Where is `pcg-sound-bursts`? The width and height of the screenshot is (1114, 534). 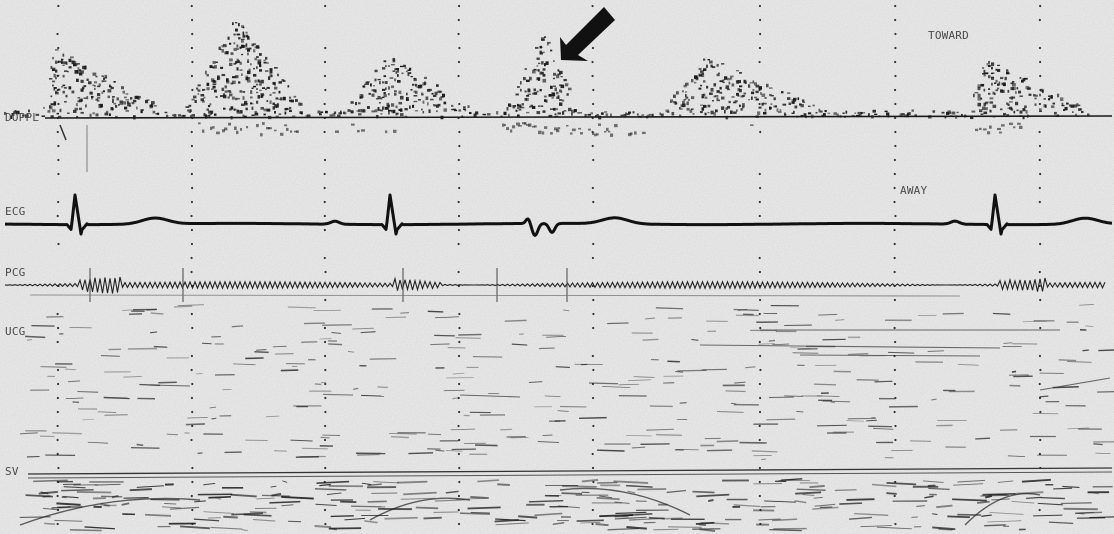
pcg-sound-bursts is located at coordinates (495, 285).